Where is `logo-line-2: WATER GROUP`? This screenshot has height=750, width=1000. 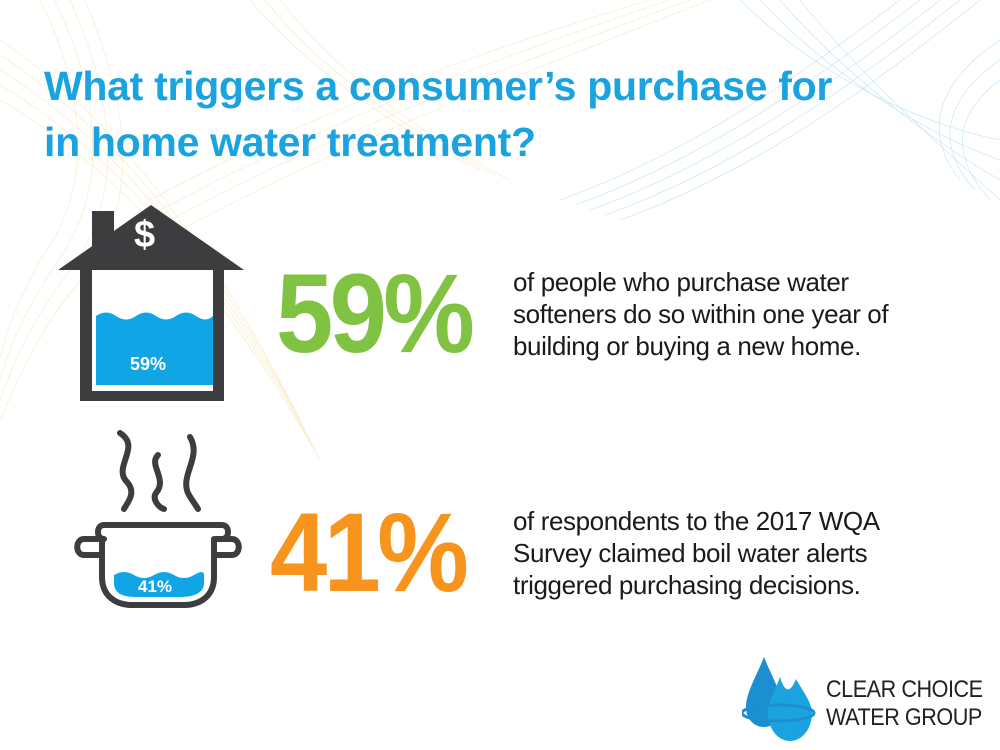 logo-line-2: WATER GROUP is located at coordinates (904, 717).